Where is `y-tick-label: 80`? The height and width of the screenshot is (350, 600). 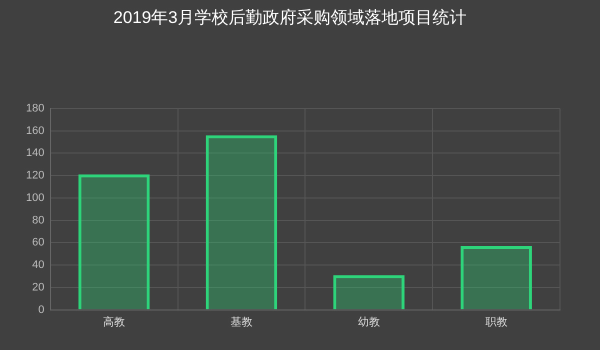
y-tick-label: 80 is located at coordinates (38, 220).